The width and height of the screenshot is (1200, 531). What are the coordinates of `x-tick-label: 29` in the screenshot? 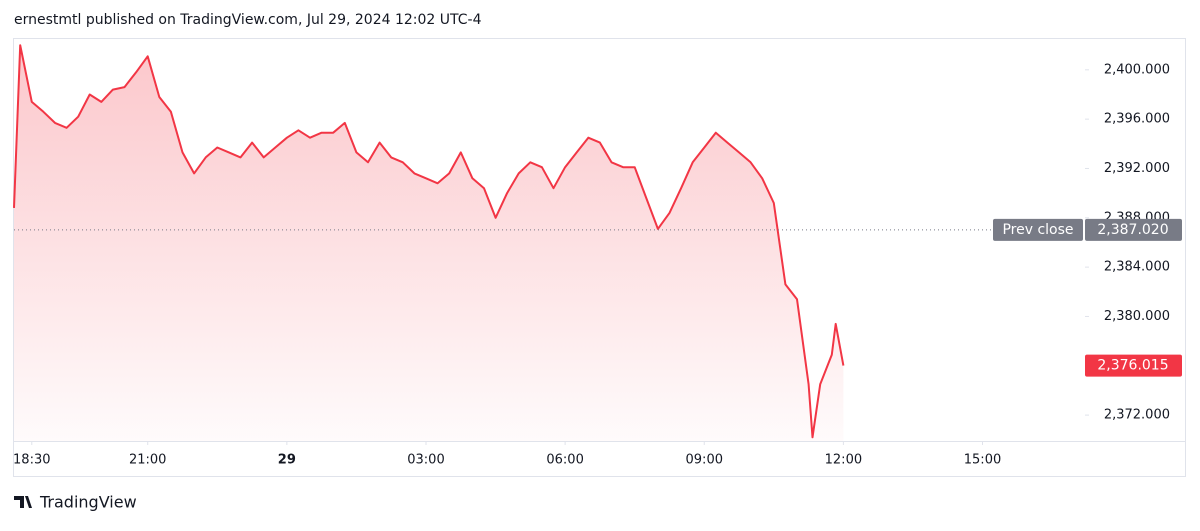 It's located at (287, 460).